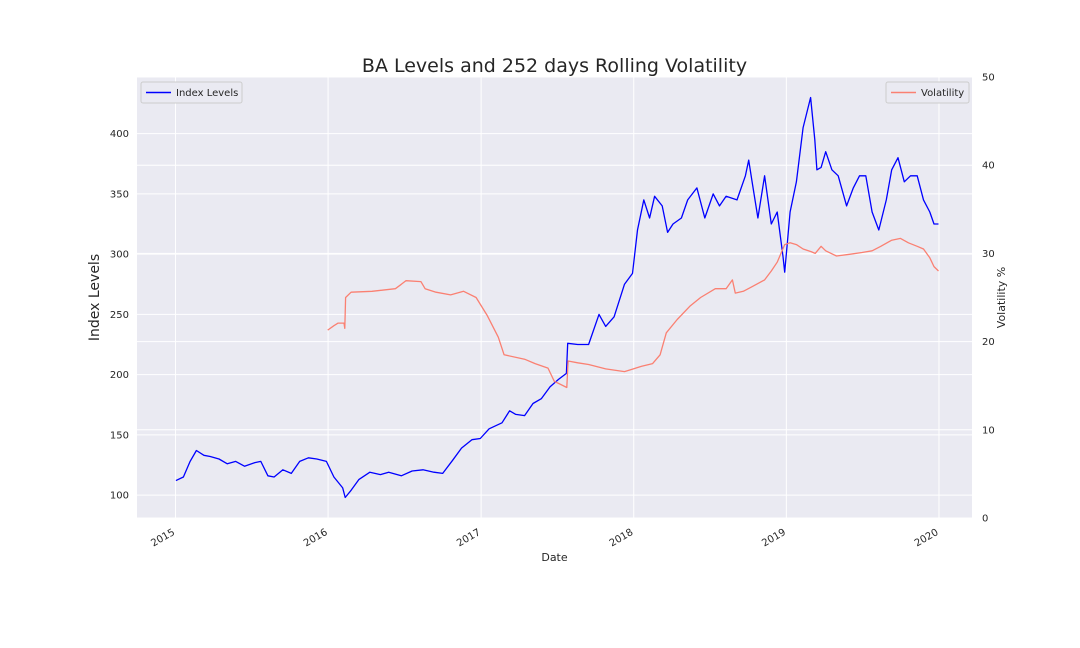  I want to click on x-tick-label: 2020, so click(927, 538).